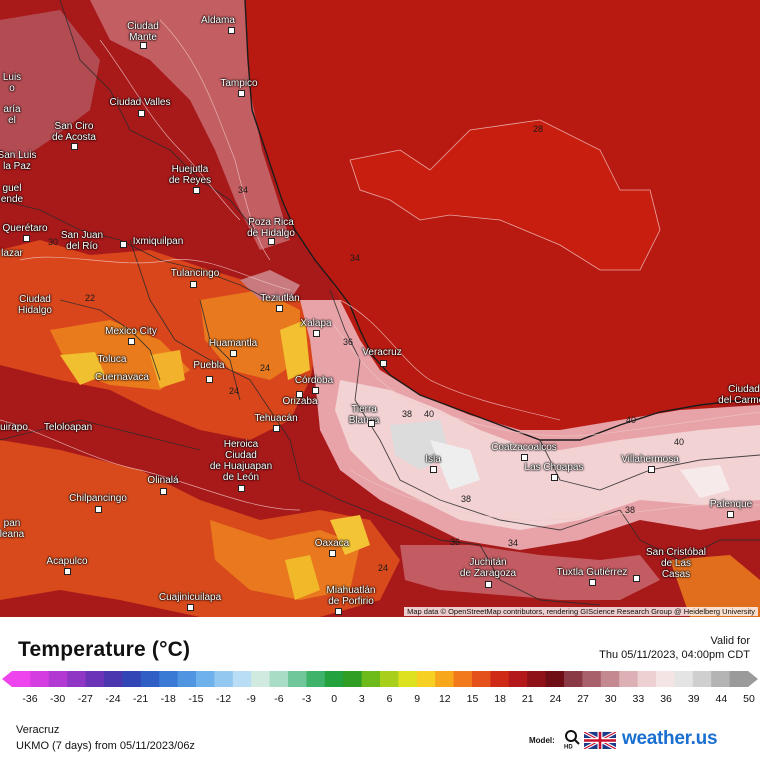  Describe the element at coordinates (306, 699) in the screenshot. I see `scale-tick-label: -3` at that location.